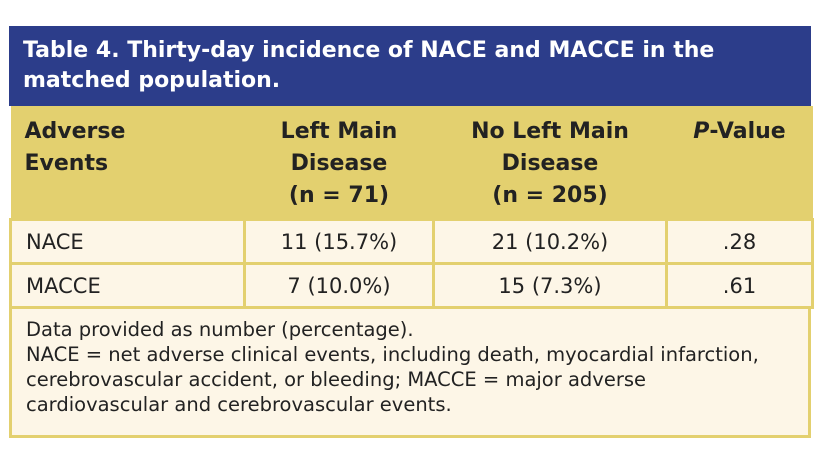 This screenshot has height=466, width=834. Describe the element at coordinates (550, 241) in the screenshot. I see `cell-no-left-main: 21 (10.2%)` at that location.